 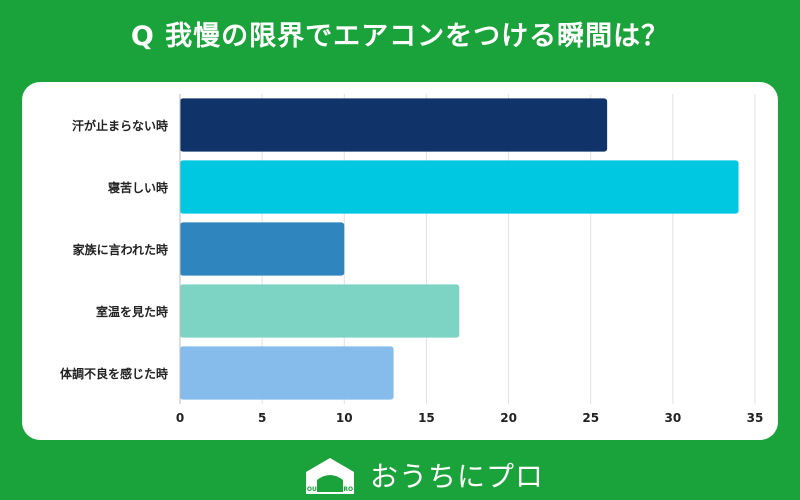 What do you see at coordinates (330, 476) in the screenshot?
I see `house-logo-icon: OUCHI ni PRO` at bounding box center [330, 476].